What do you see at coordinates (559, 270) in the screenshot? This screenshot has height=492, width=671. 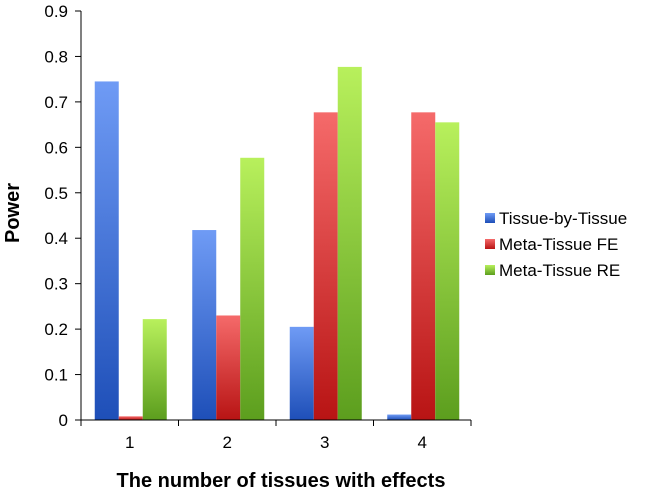 I see `legend-label: Meta-Tissue RE` at bounding box center [559, 270].